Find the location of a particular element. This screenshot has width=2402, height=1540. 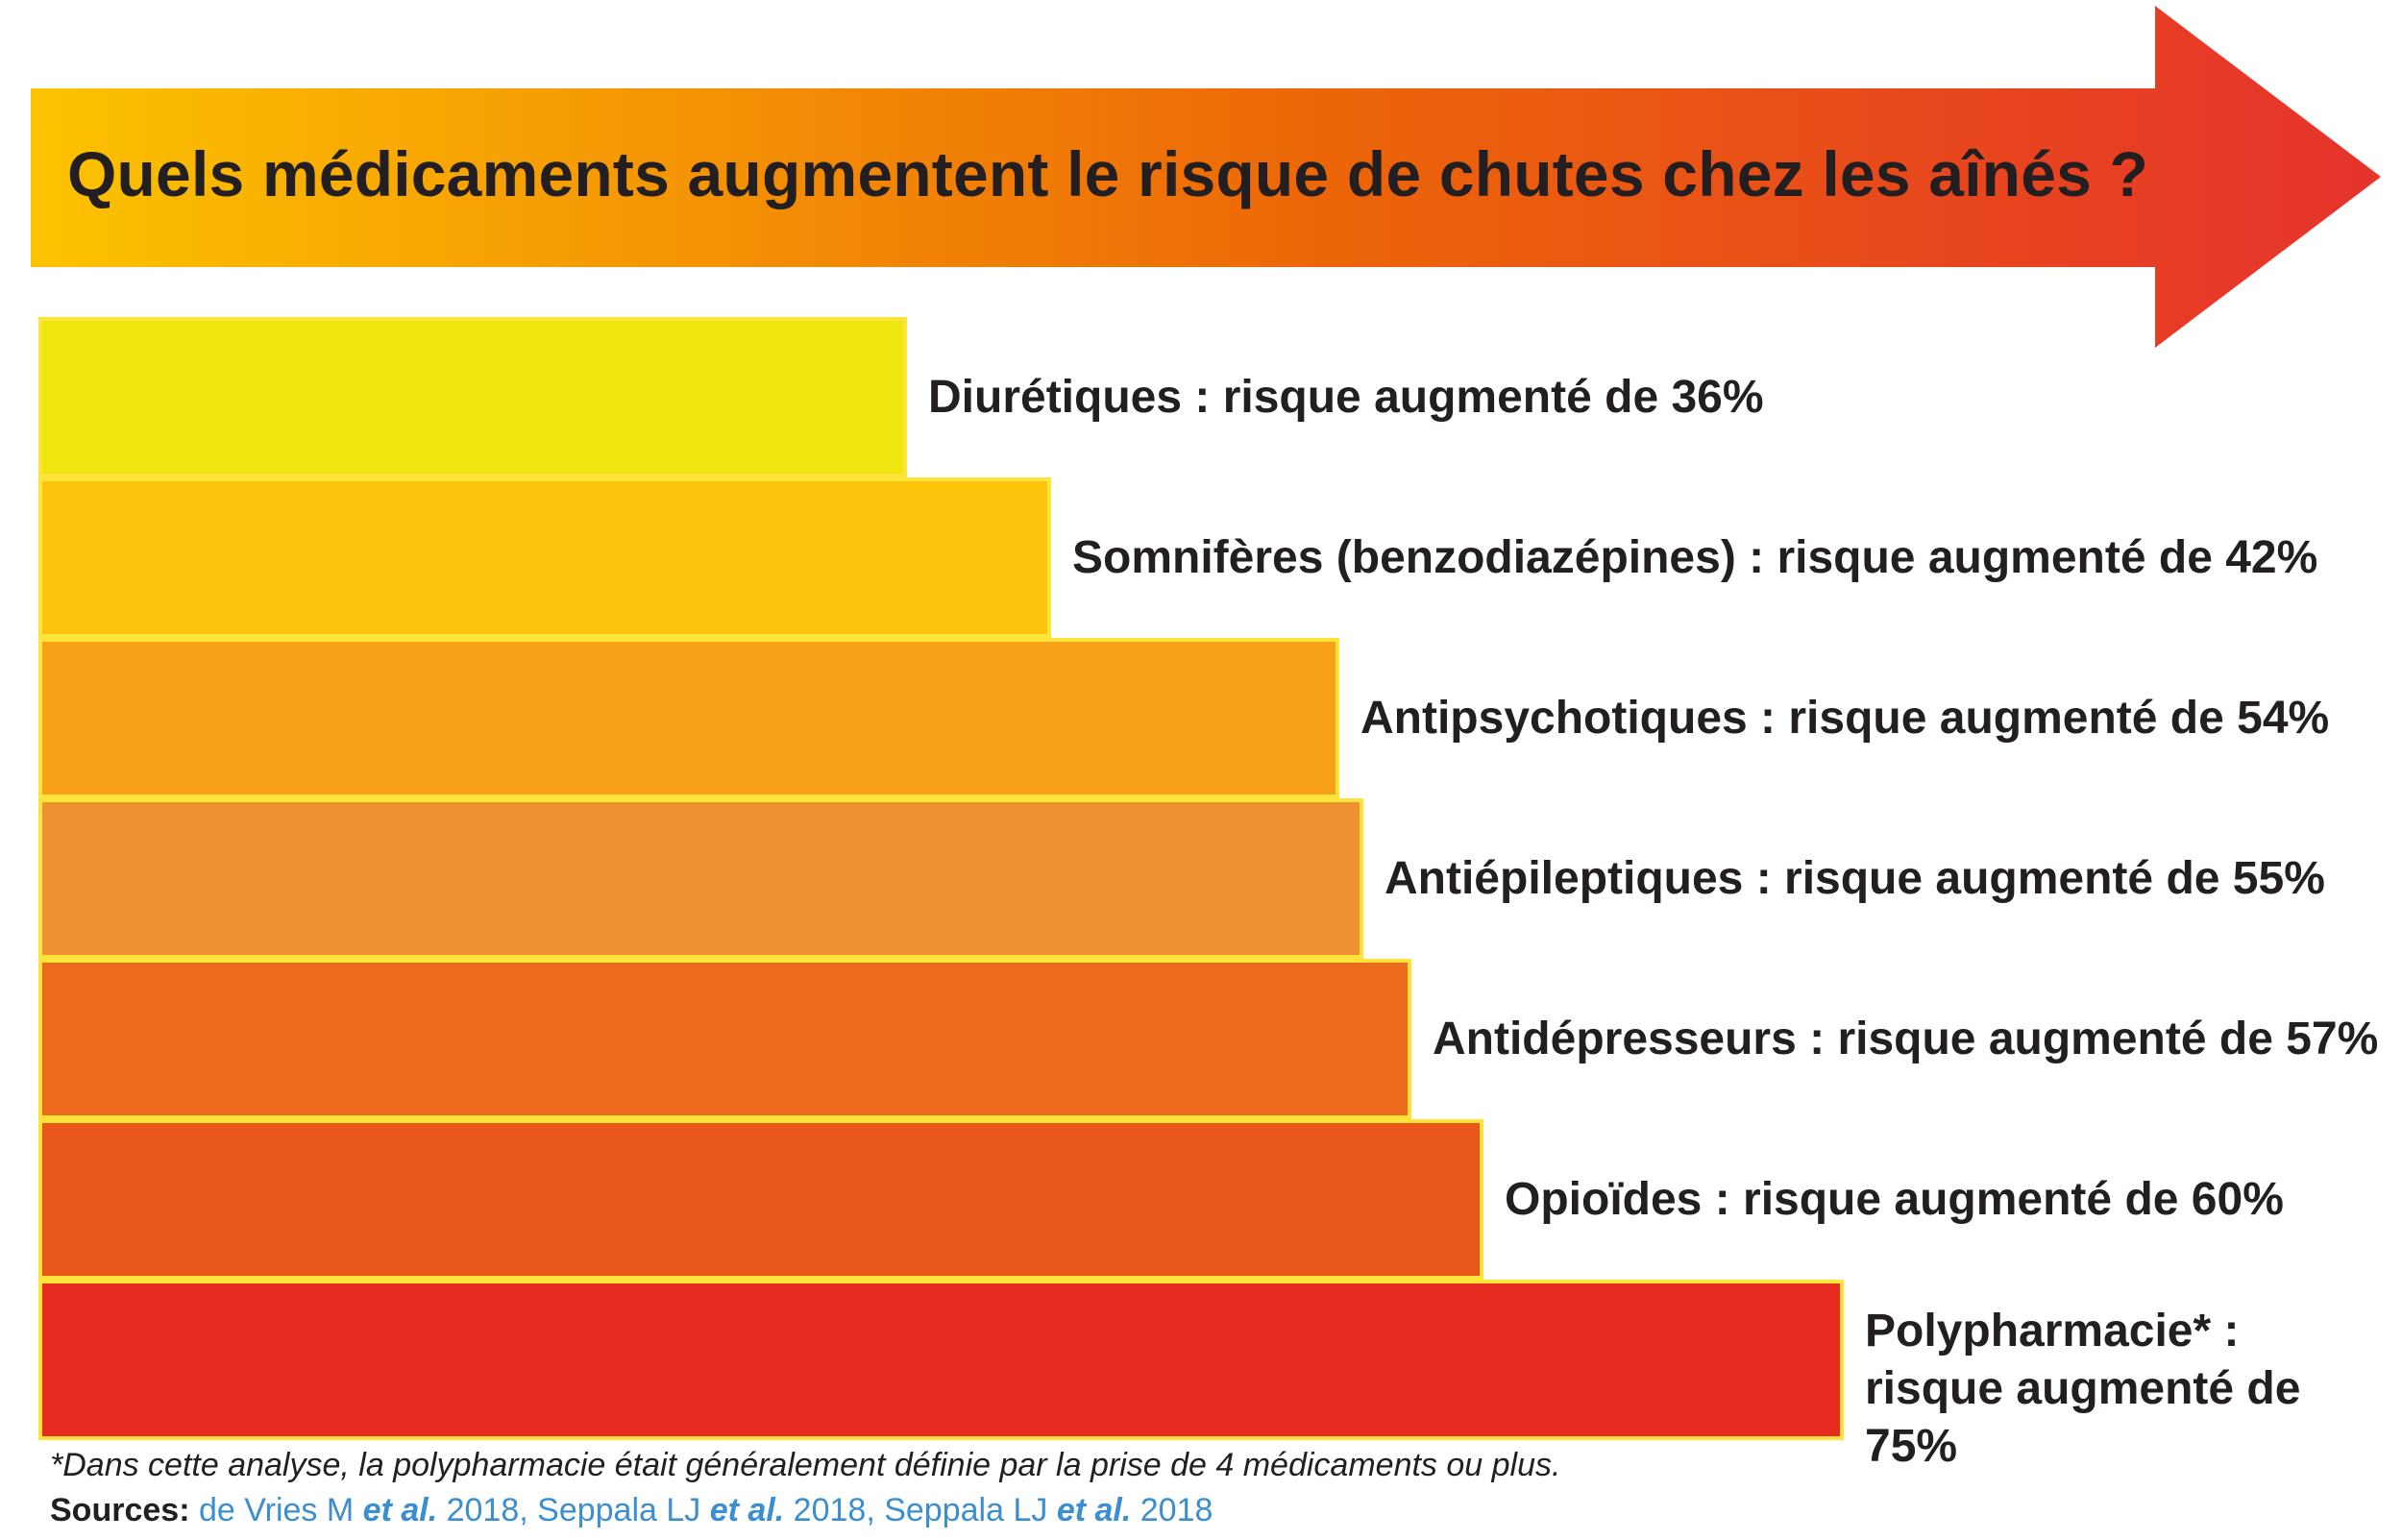

source-item-3: Seppala LJ et al. 2018 is located at coordinates (1048, 1510).